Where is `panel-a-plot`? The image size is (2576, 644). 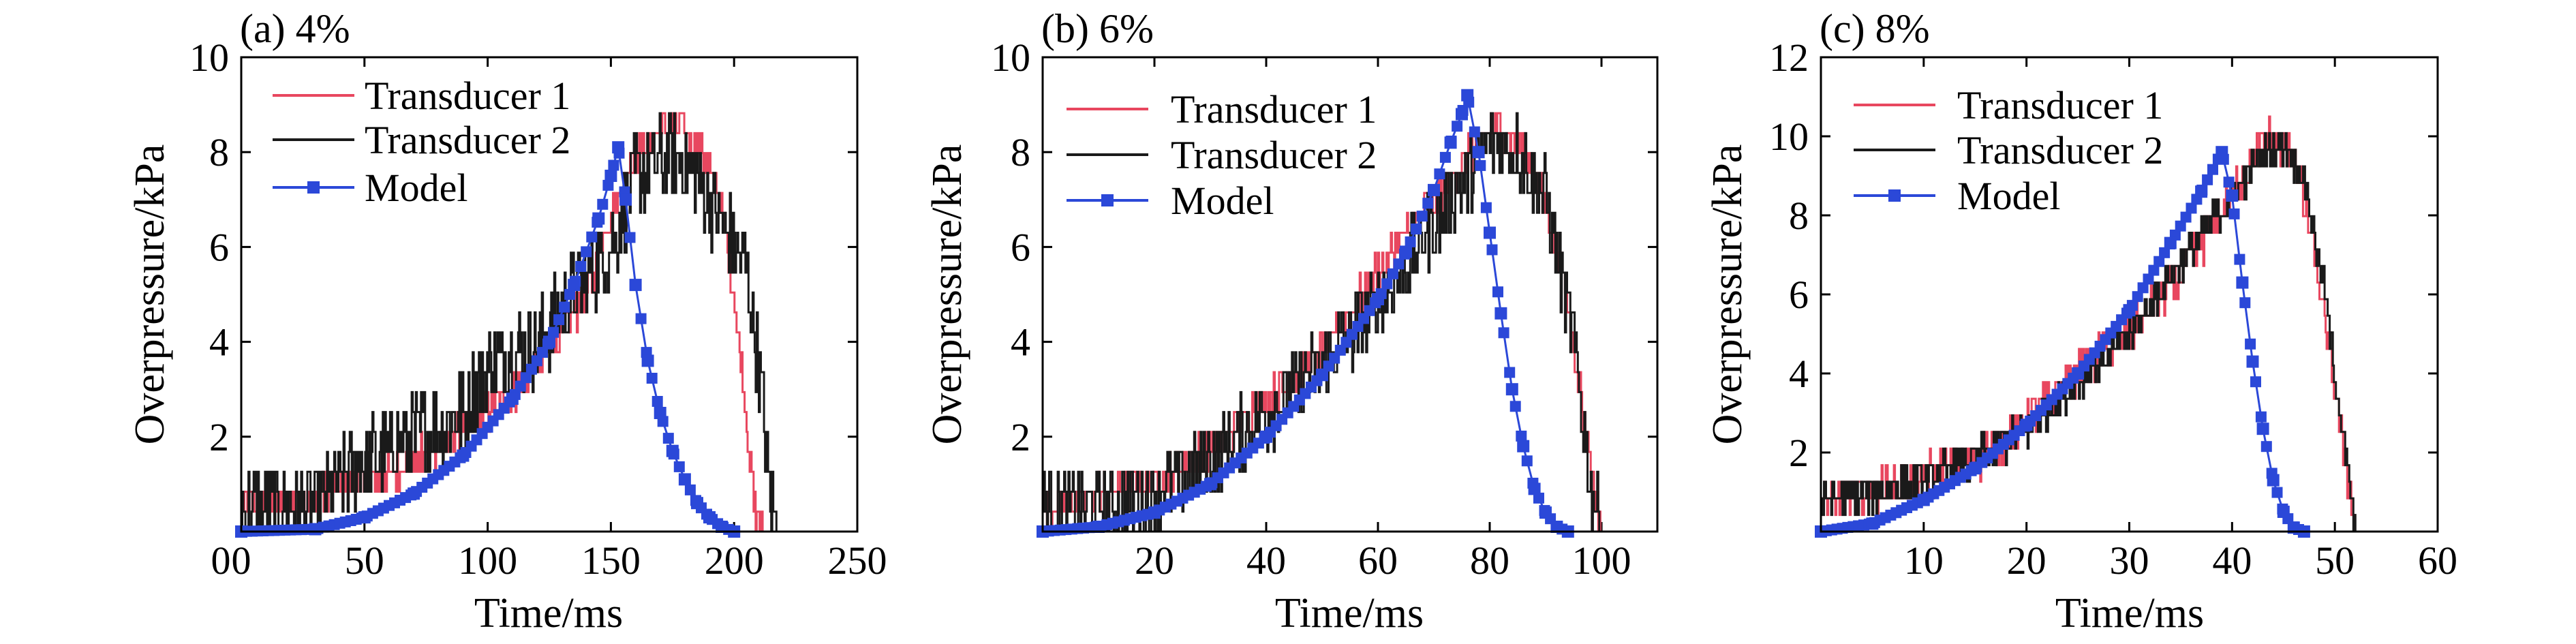 panel-a-plot is located at coordinates (507, 325).